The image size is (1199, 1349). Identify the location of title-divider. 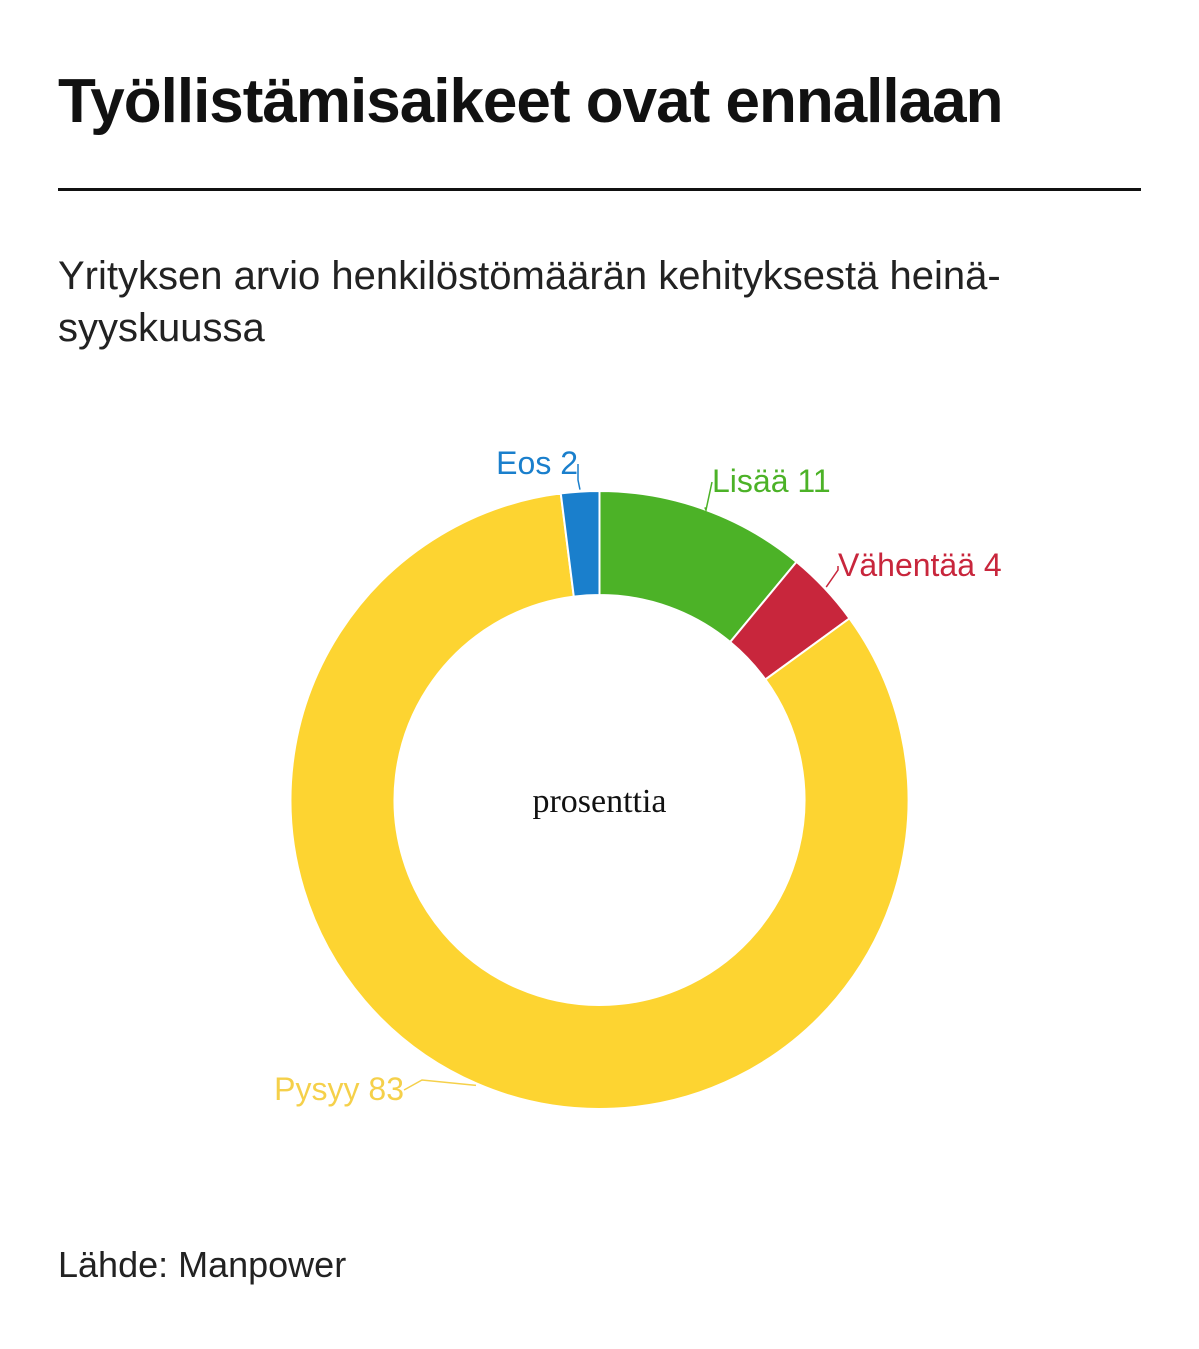
(599, 189).